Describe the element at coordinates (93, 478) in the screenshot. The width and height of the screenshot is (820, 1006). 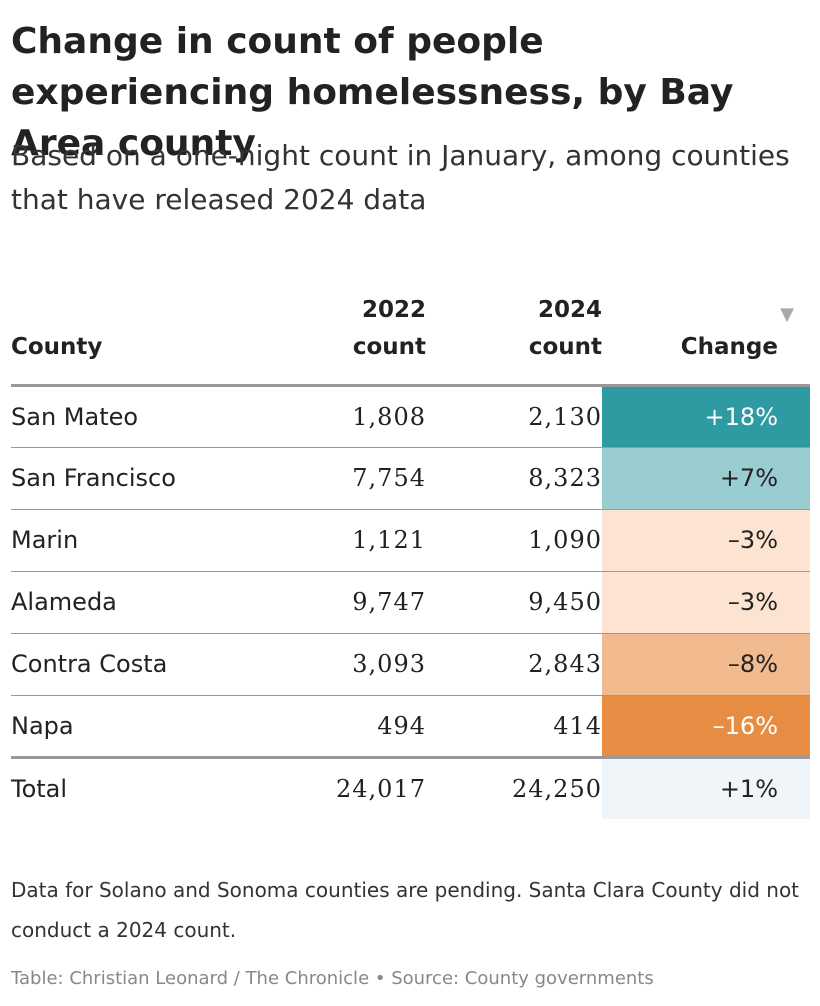
I see `county-name: San Francisco` at that location.